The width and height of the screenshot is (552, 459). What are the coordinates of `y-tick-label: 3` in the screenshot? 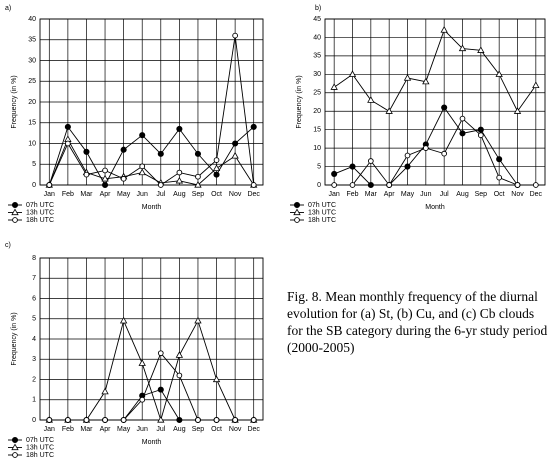 It's located at (34, 359).